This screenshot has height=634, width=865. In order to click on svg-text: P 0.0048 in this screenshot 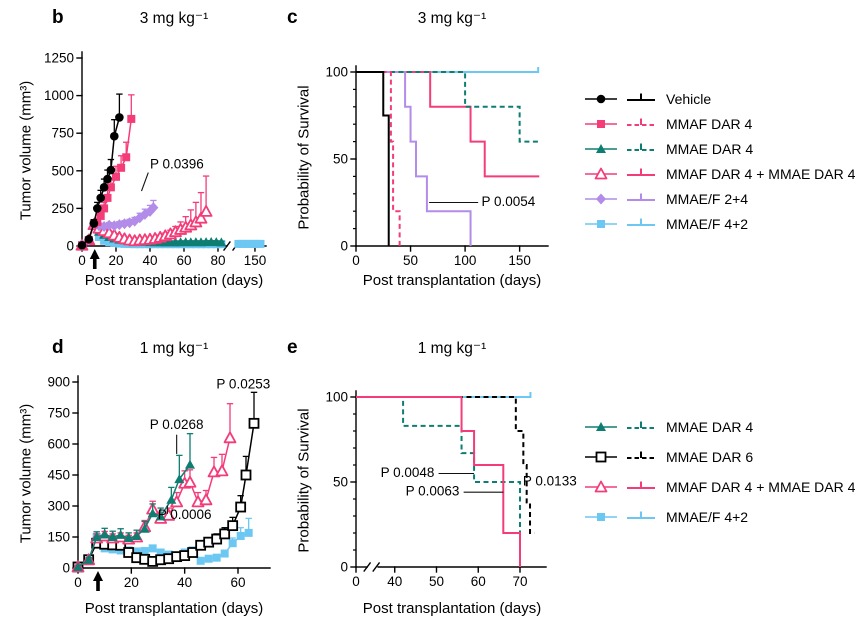, I will do `click(408, 472)`.